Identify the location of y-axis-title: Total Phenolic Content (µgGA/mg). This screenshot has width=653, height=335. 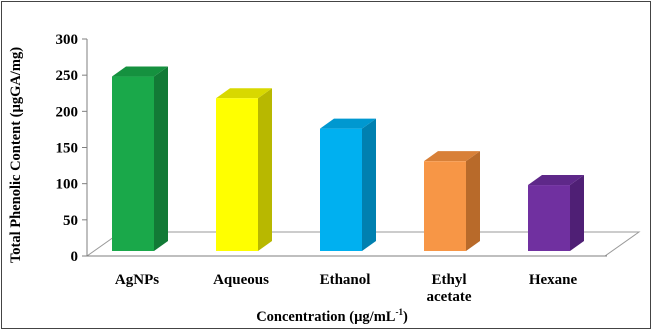
(16, 155).